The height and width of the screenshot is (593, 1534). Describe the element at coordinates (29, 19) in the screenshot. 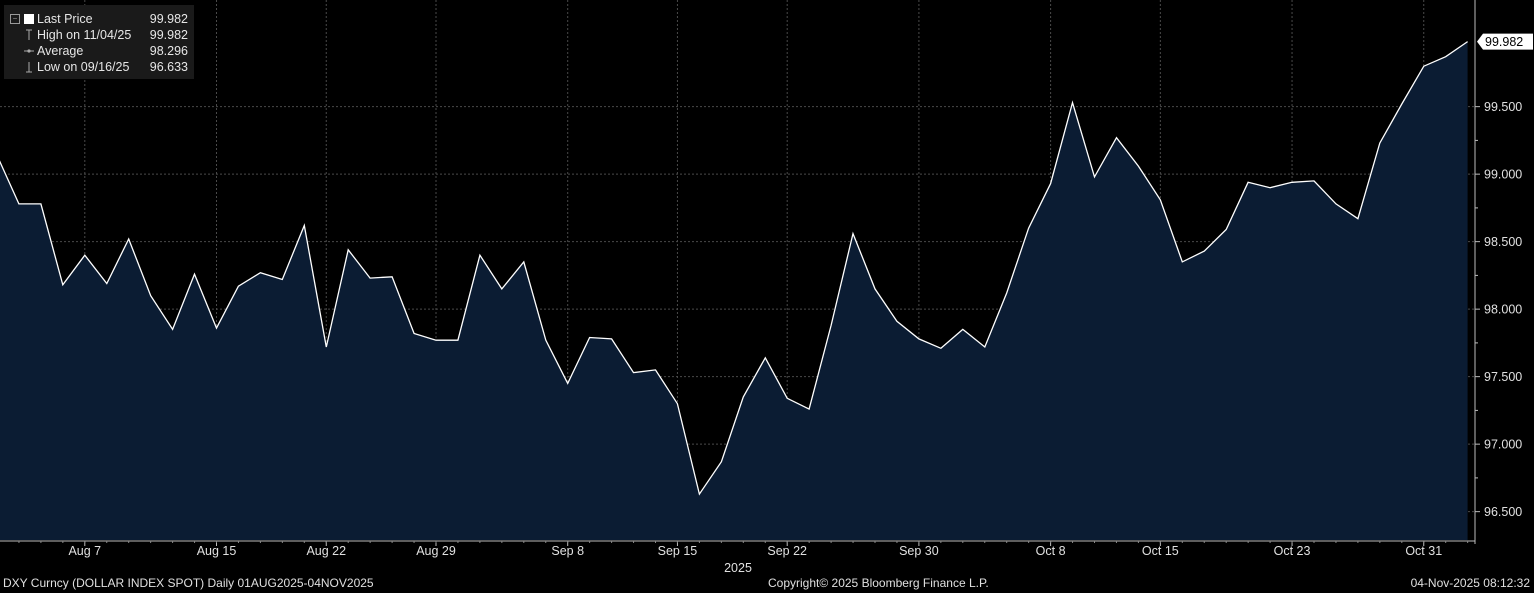

I see `last-price-swatch-icon` at that location.